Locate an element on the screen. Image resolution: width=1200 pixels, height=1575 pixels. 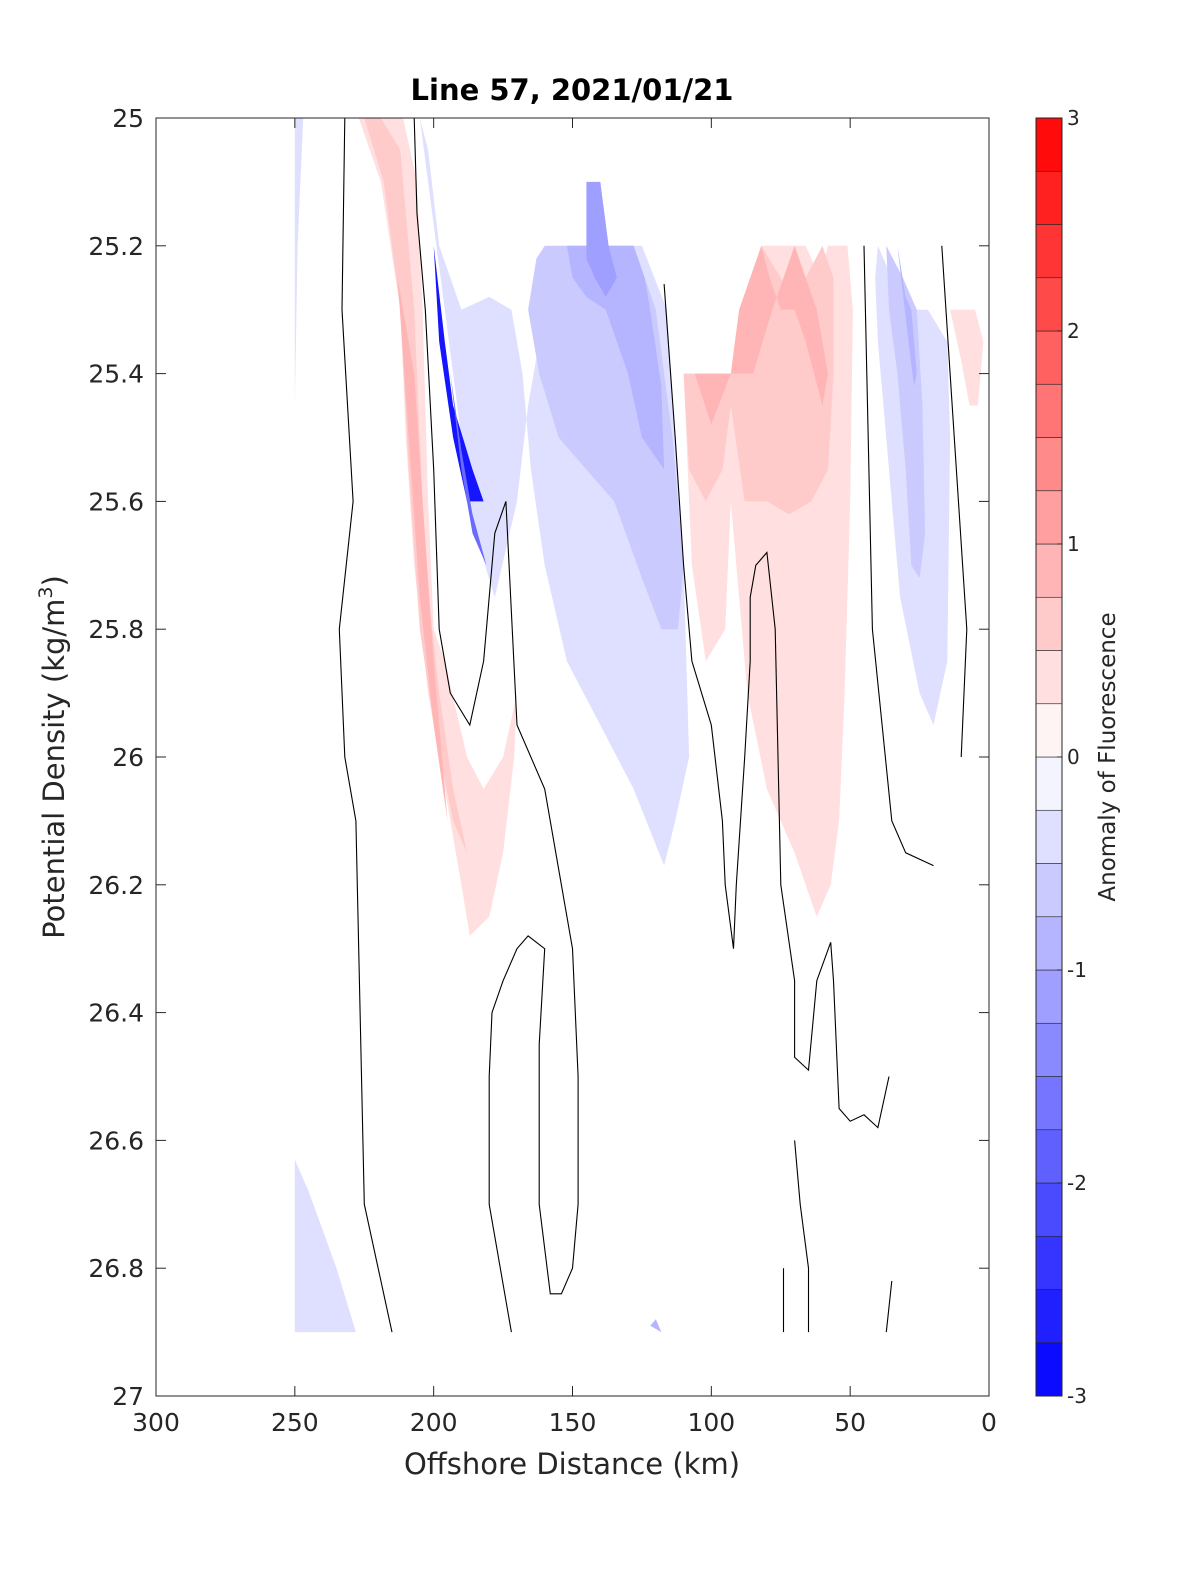
y-tick-label: 26.8 is located at coordinates (116, 1268).